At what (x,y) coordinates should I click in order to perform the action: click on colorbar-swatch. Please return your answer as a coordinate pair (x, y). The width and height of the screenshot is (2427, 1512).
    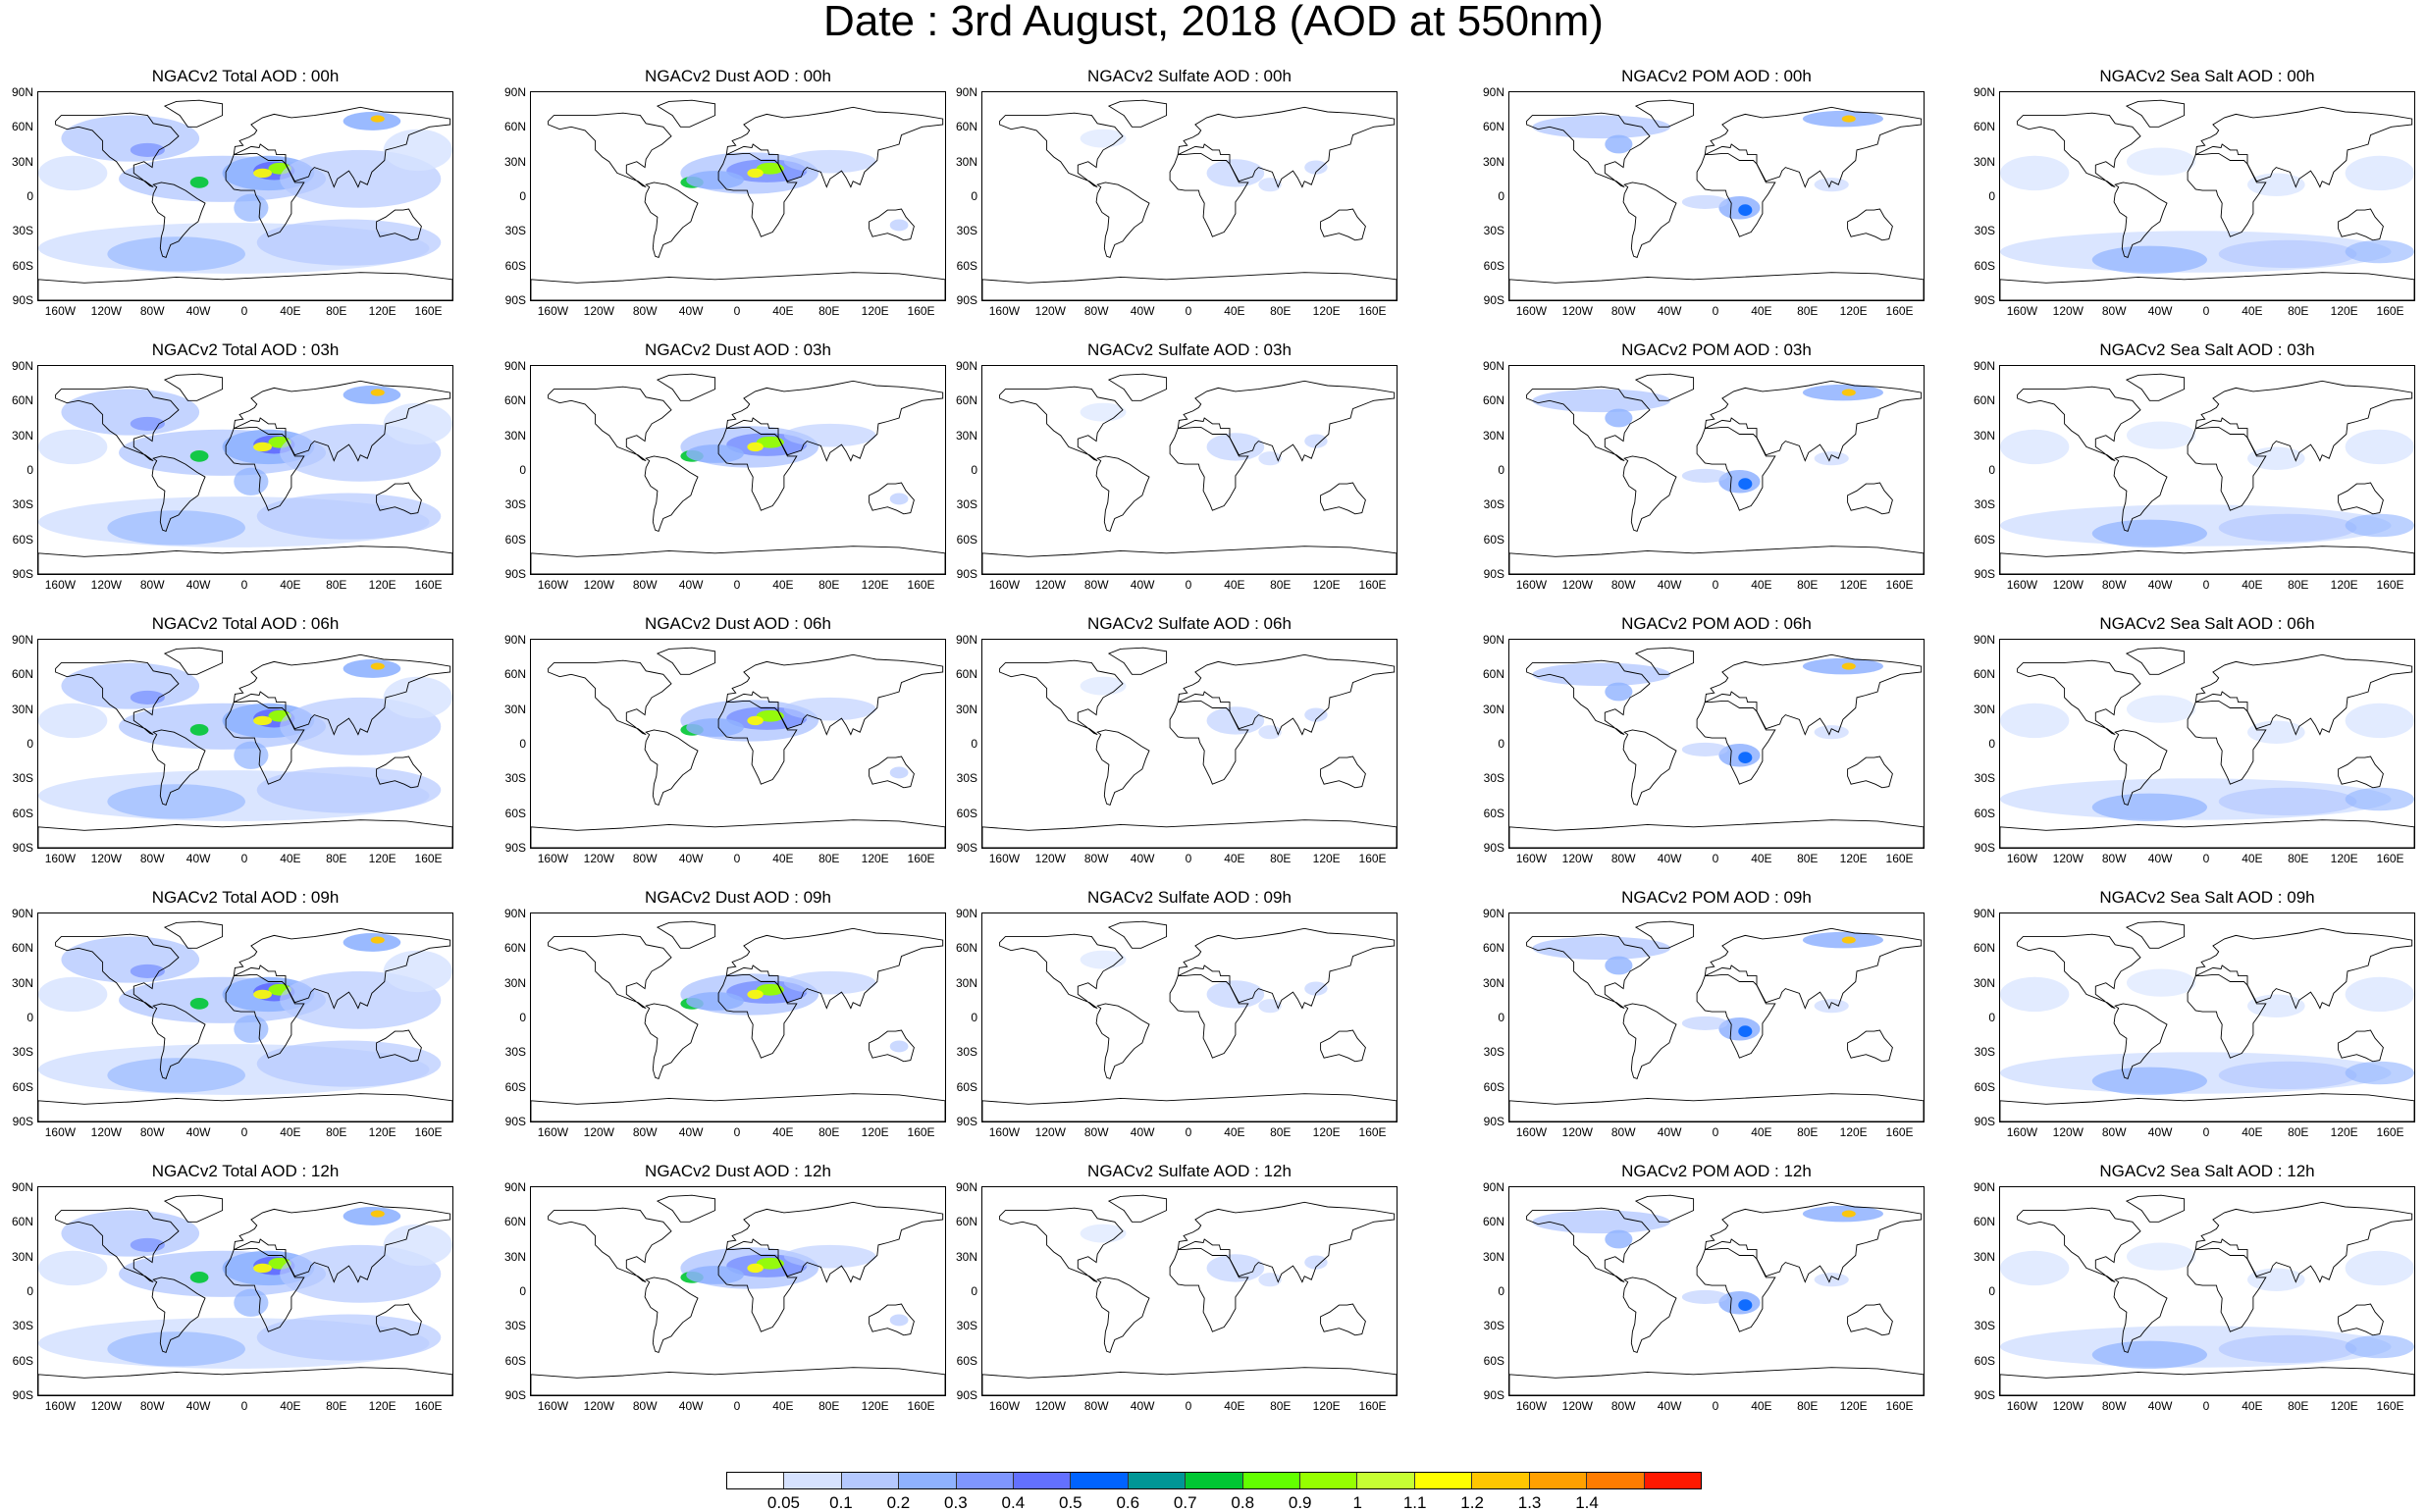
    Looking at the image, I should click on (1043, 1480).